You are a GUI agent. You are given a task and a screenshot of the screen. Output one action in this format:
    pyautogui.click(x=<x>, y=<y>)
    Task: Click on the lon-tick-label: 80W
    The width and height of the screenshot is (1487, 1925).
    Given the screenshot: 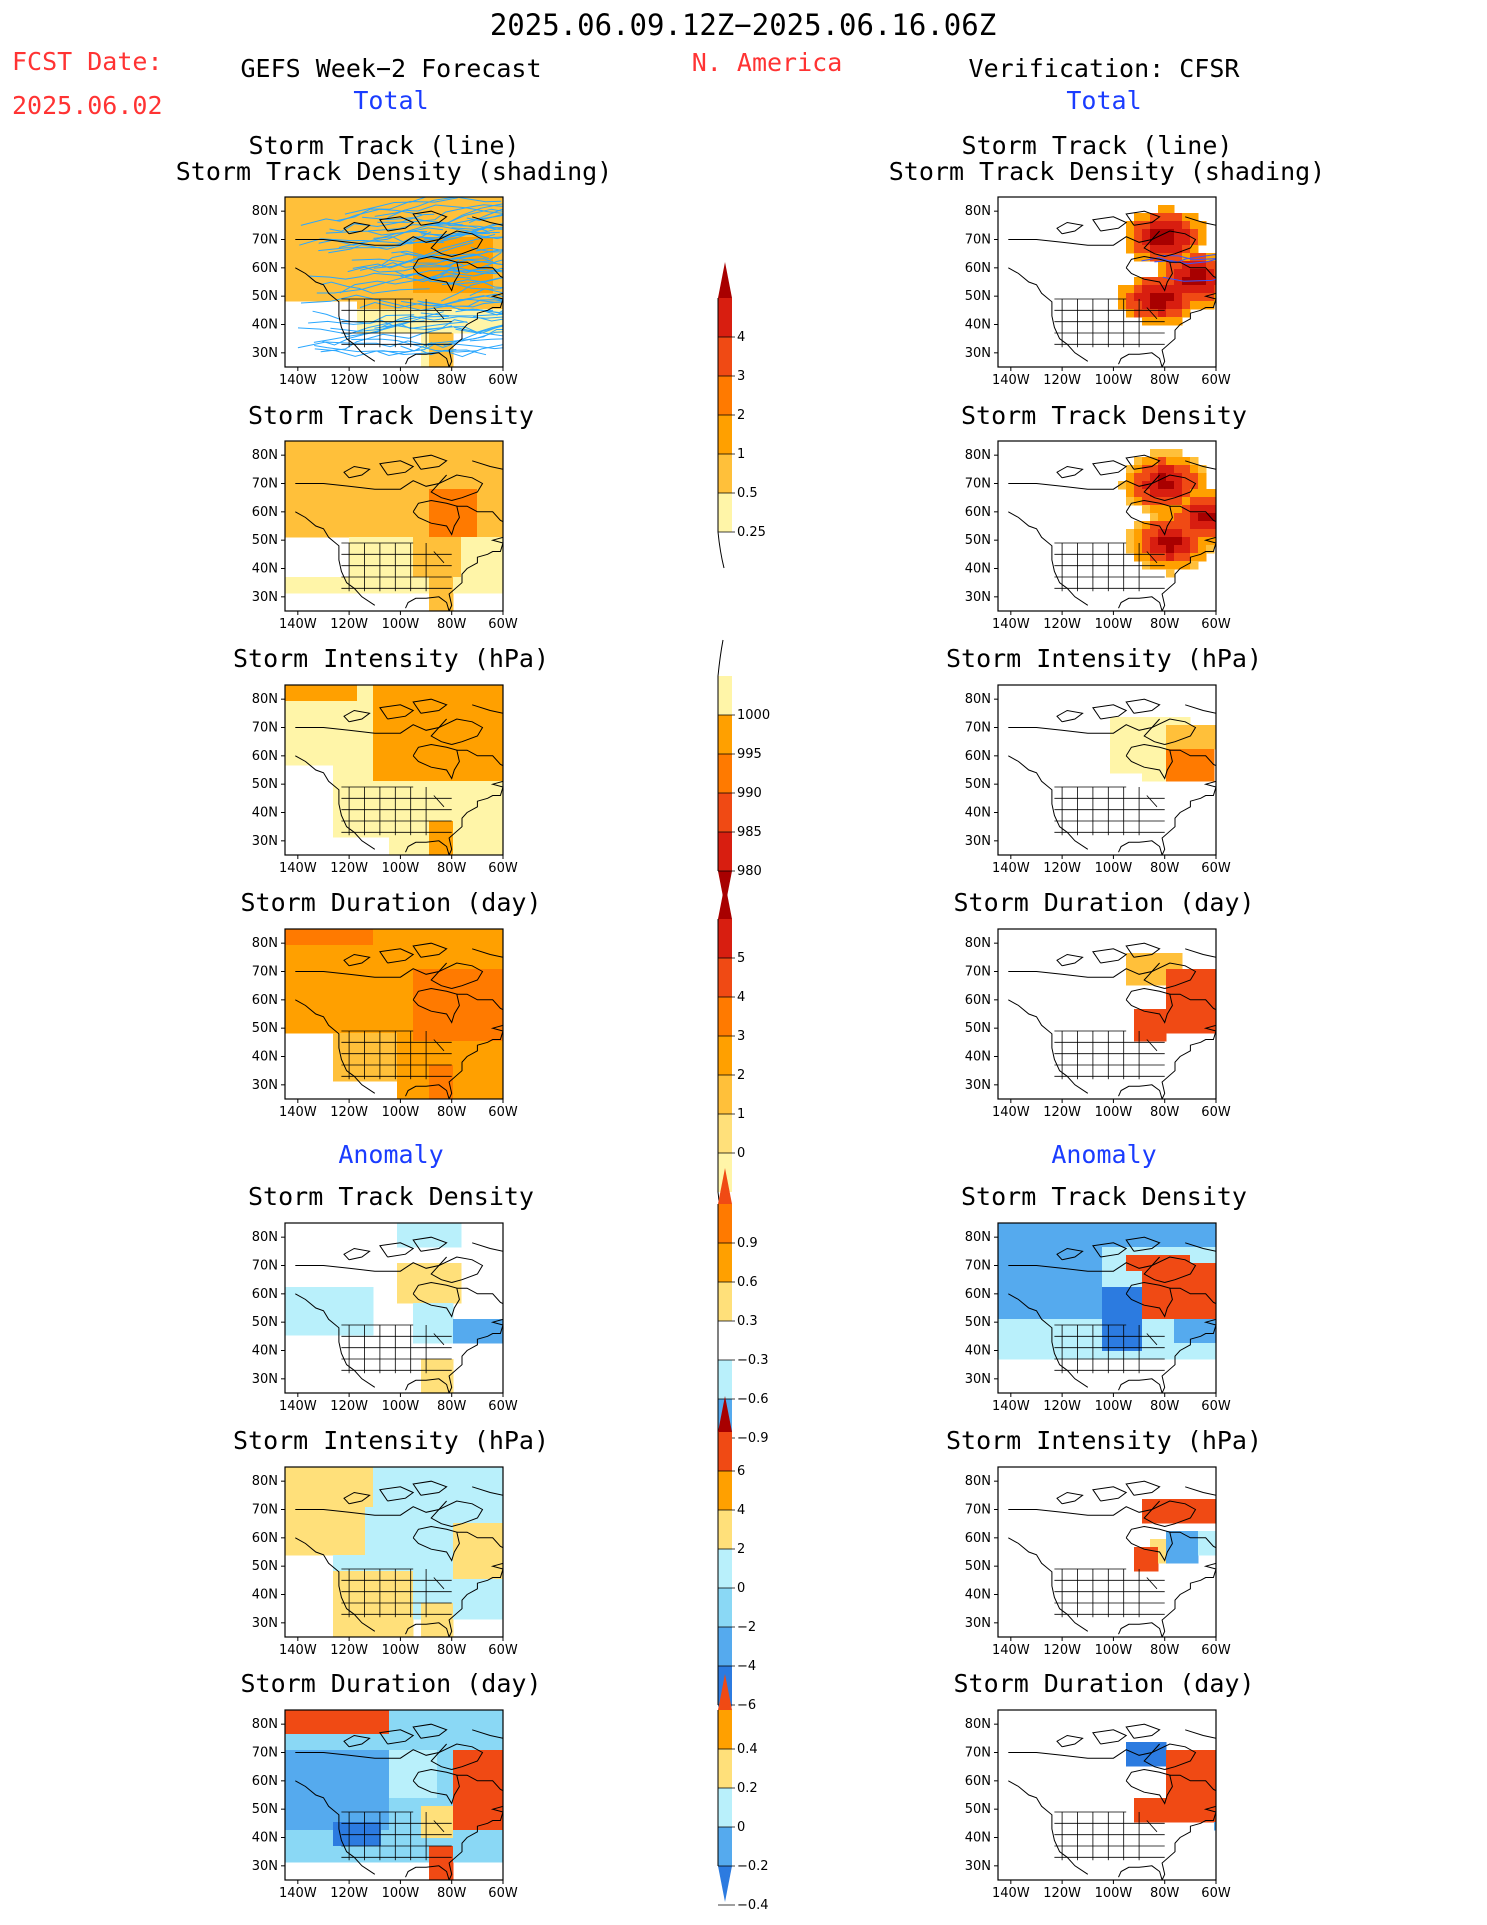 What is the action you would take?
    pyautogui.click(x=452, y=624)
    